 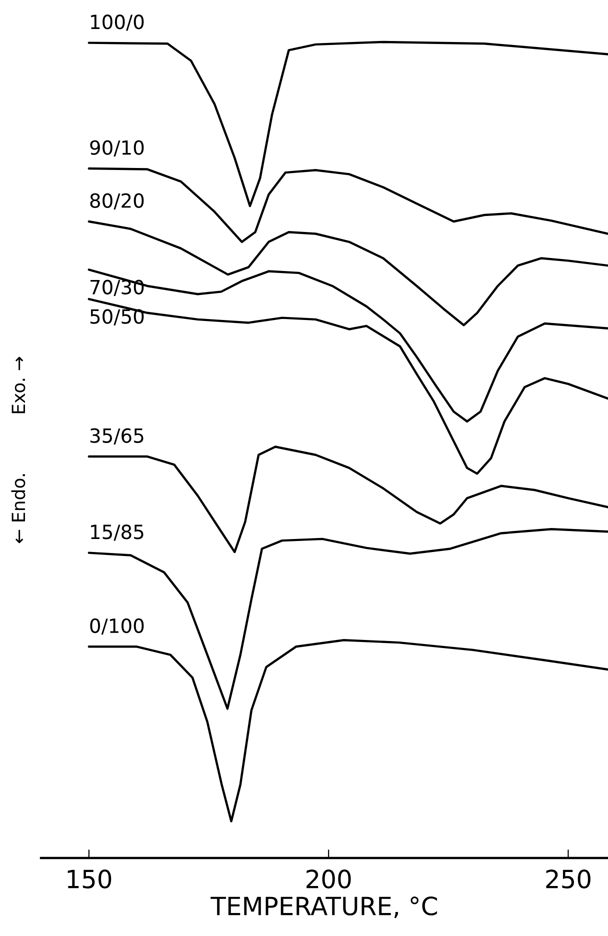 What do you see at coordinates (117, 148) in the screenshot?
I see `series-label: 90/10` at bounding box center [117, 148].